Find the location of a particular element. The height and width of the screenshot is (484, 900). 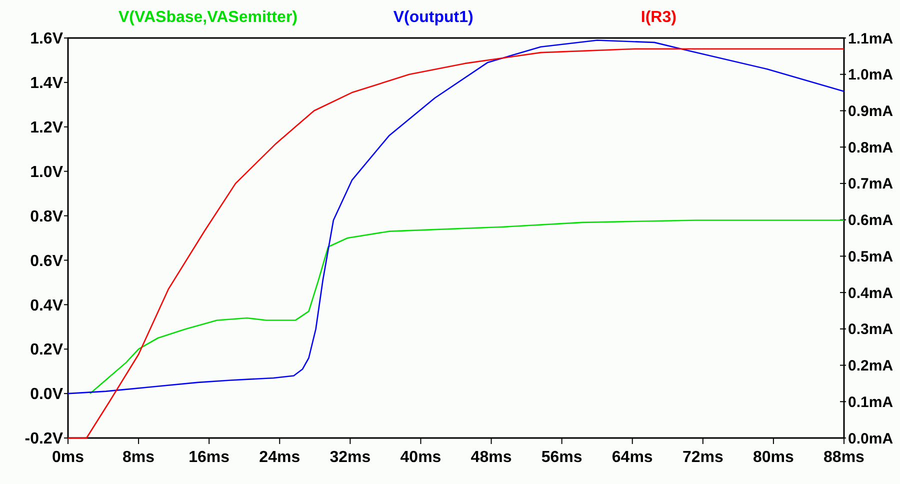

y2-tick-label: 0.1mA is located at coordinates (871, 402).